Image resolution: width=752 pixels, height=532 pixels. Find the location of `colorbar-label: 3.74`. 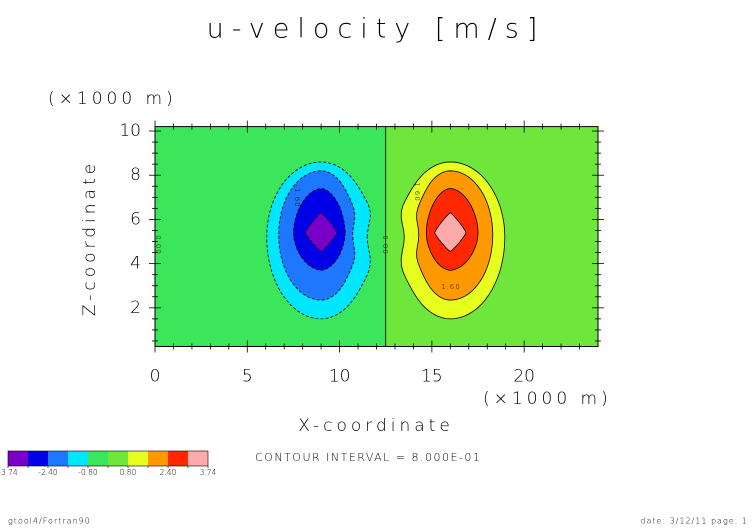

colorbar-label: 3.74 is located at coordinates (208, 472).